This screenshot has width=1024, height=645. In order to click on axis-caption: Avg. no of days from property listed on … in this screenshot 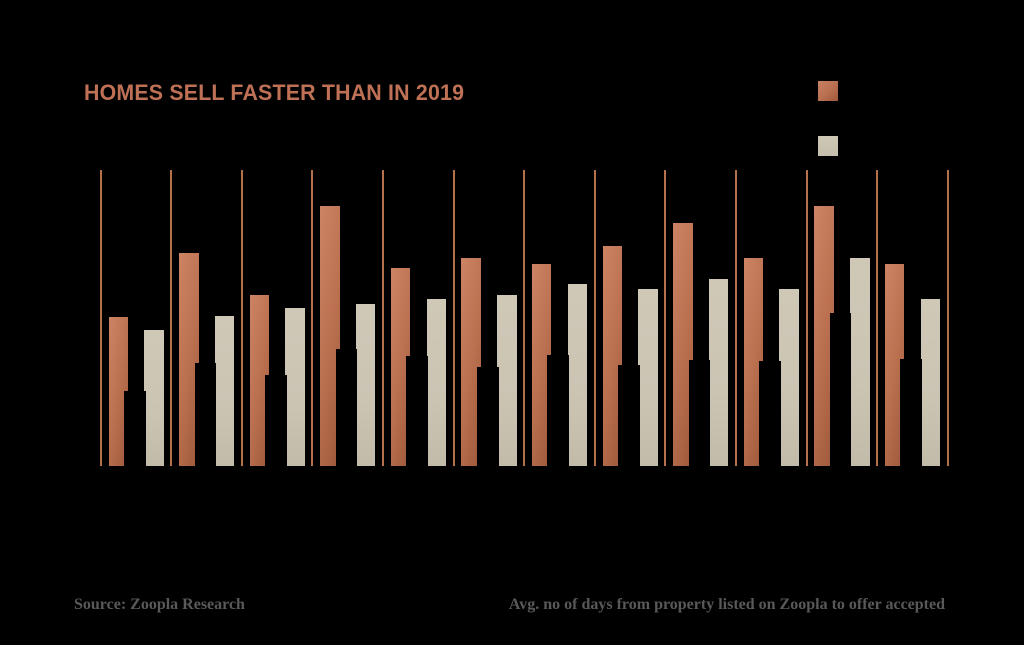, I will do `click(726, 604)`.